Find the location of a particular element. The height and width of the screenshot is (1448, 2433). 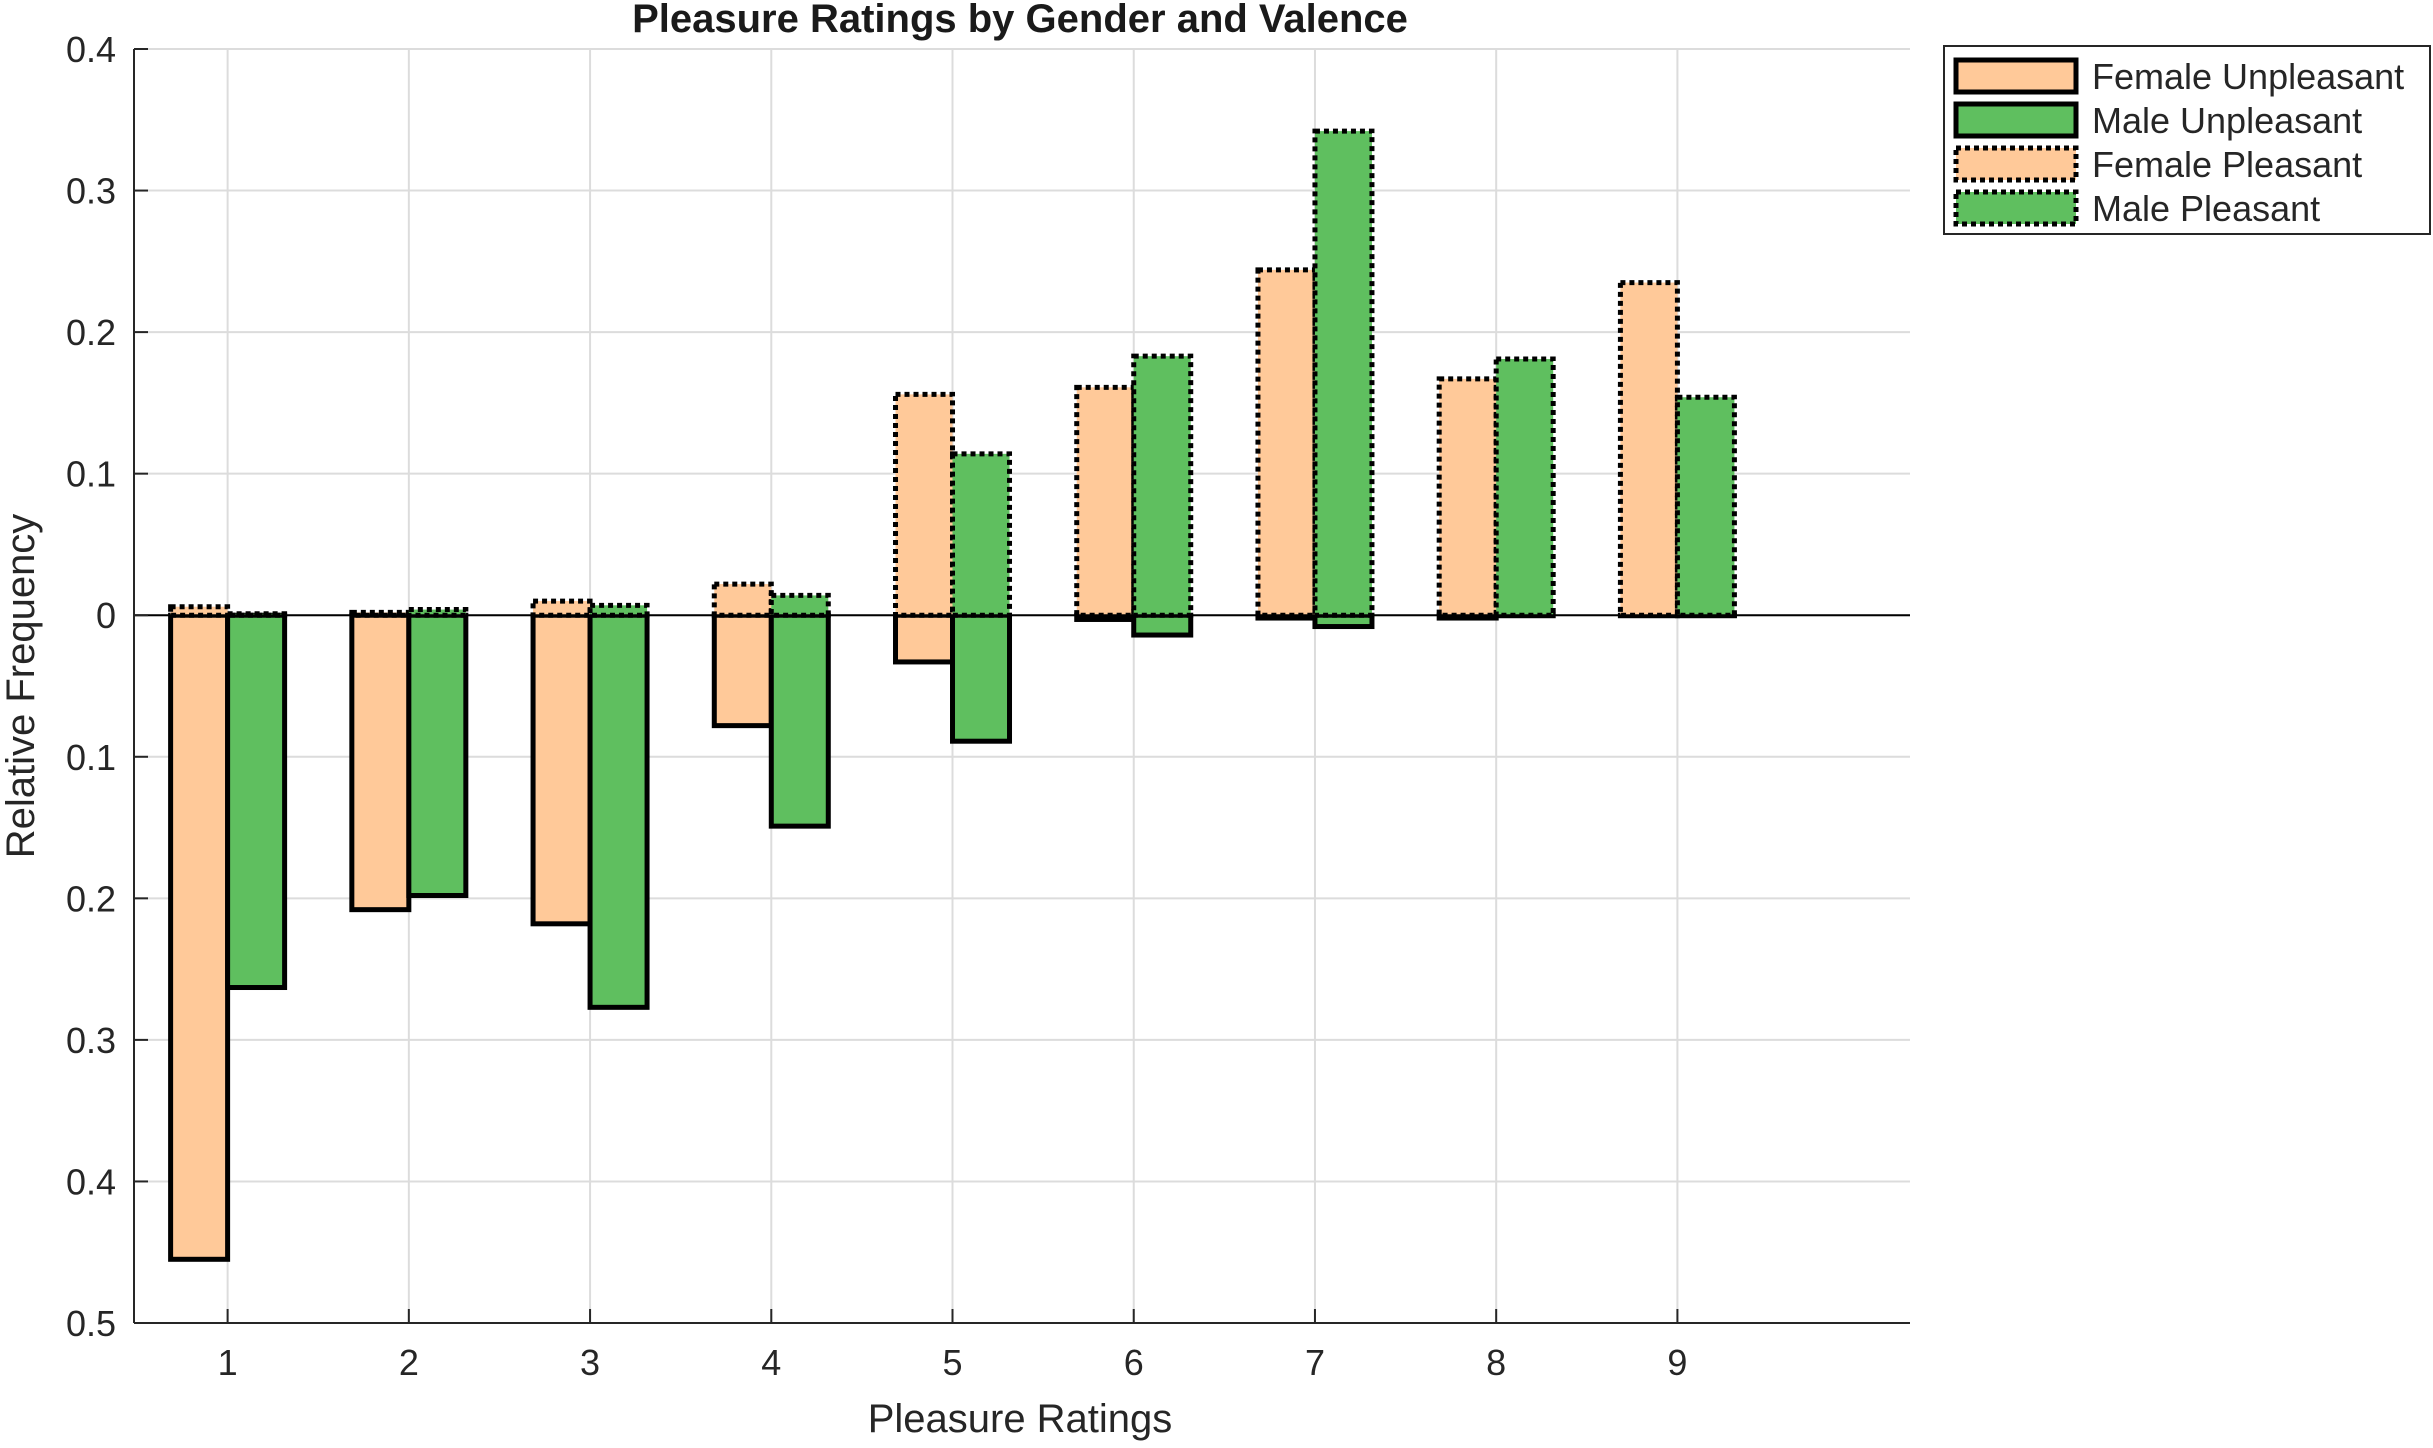

x-tick-label: 1 is located at coordinates (228, 1362).